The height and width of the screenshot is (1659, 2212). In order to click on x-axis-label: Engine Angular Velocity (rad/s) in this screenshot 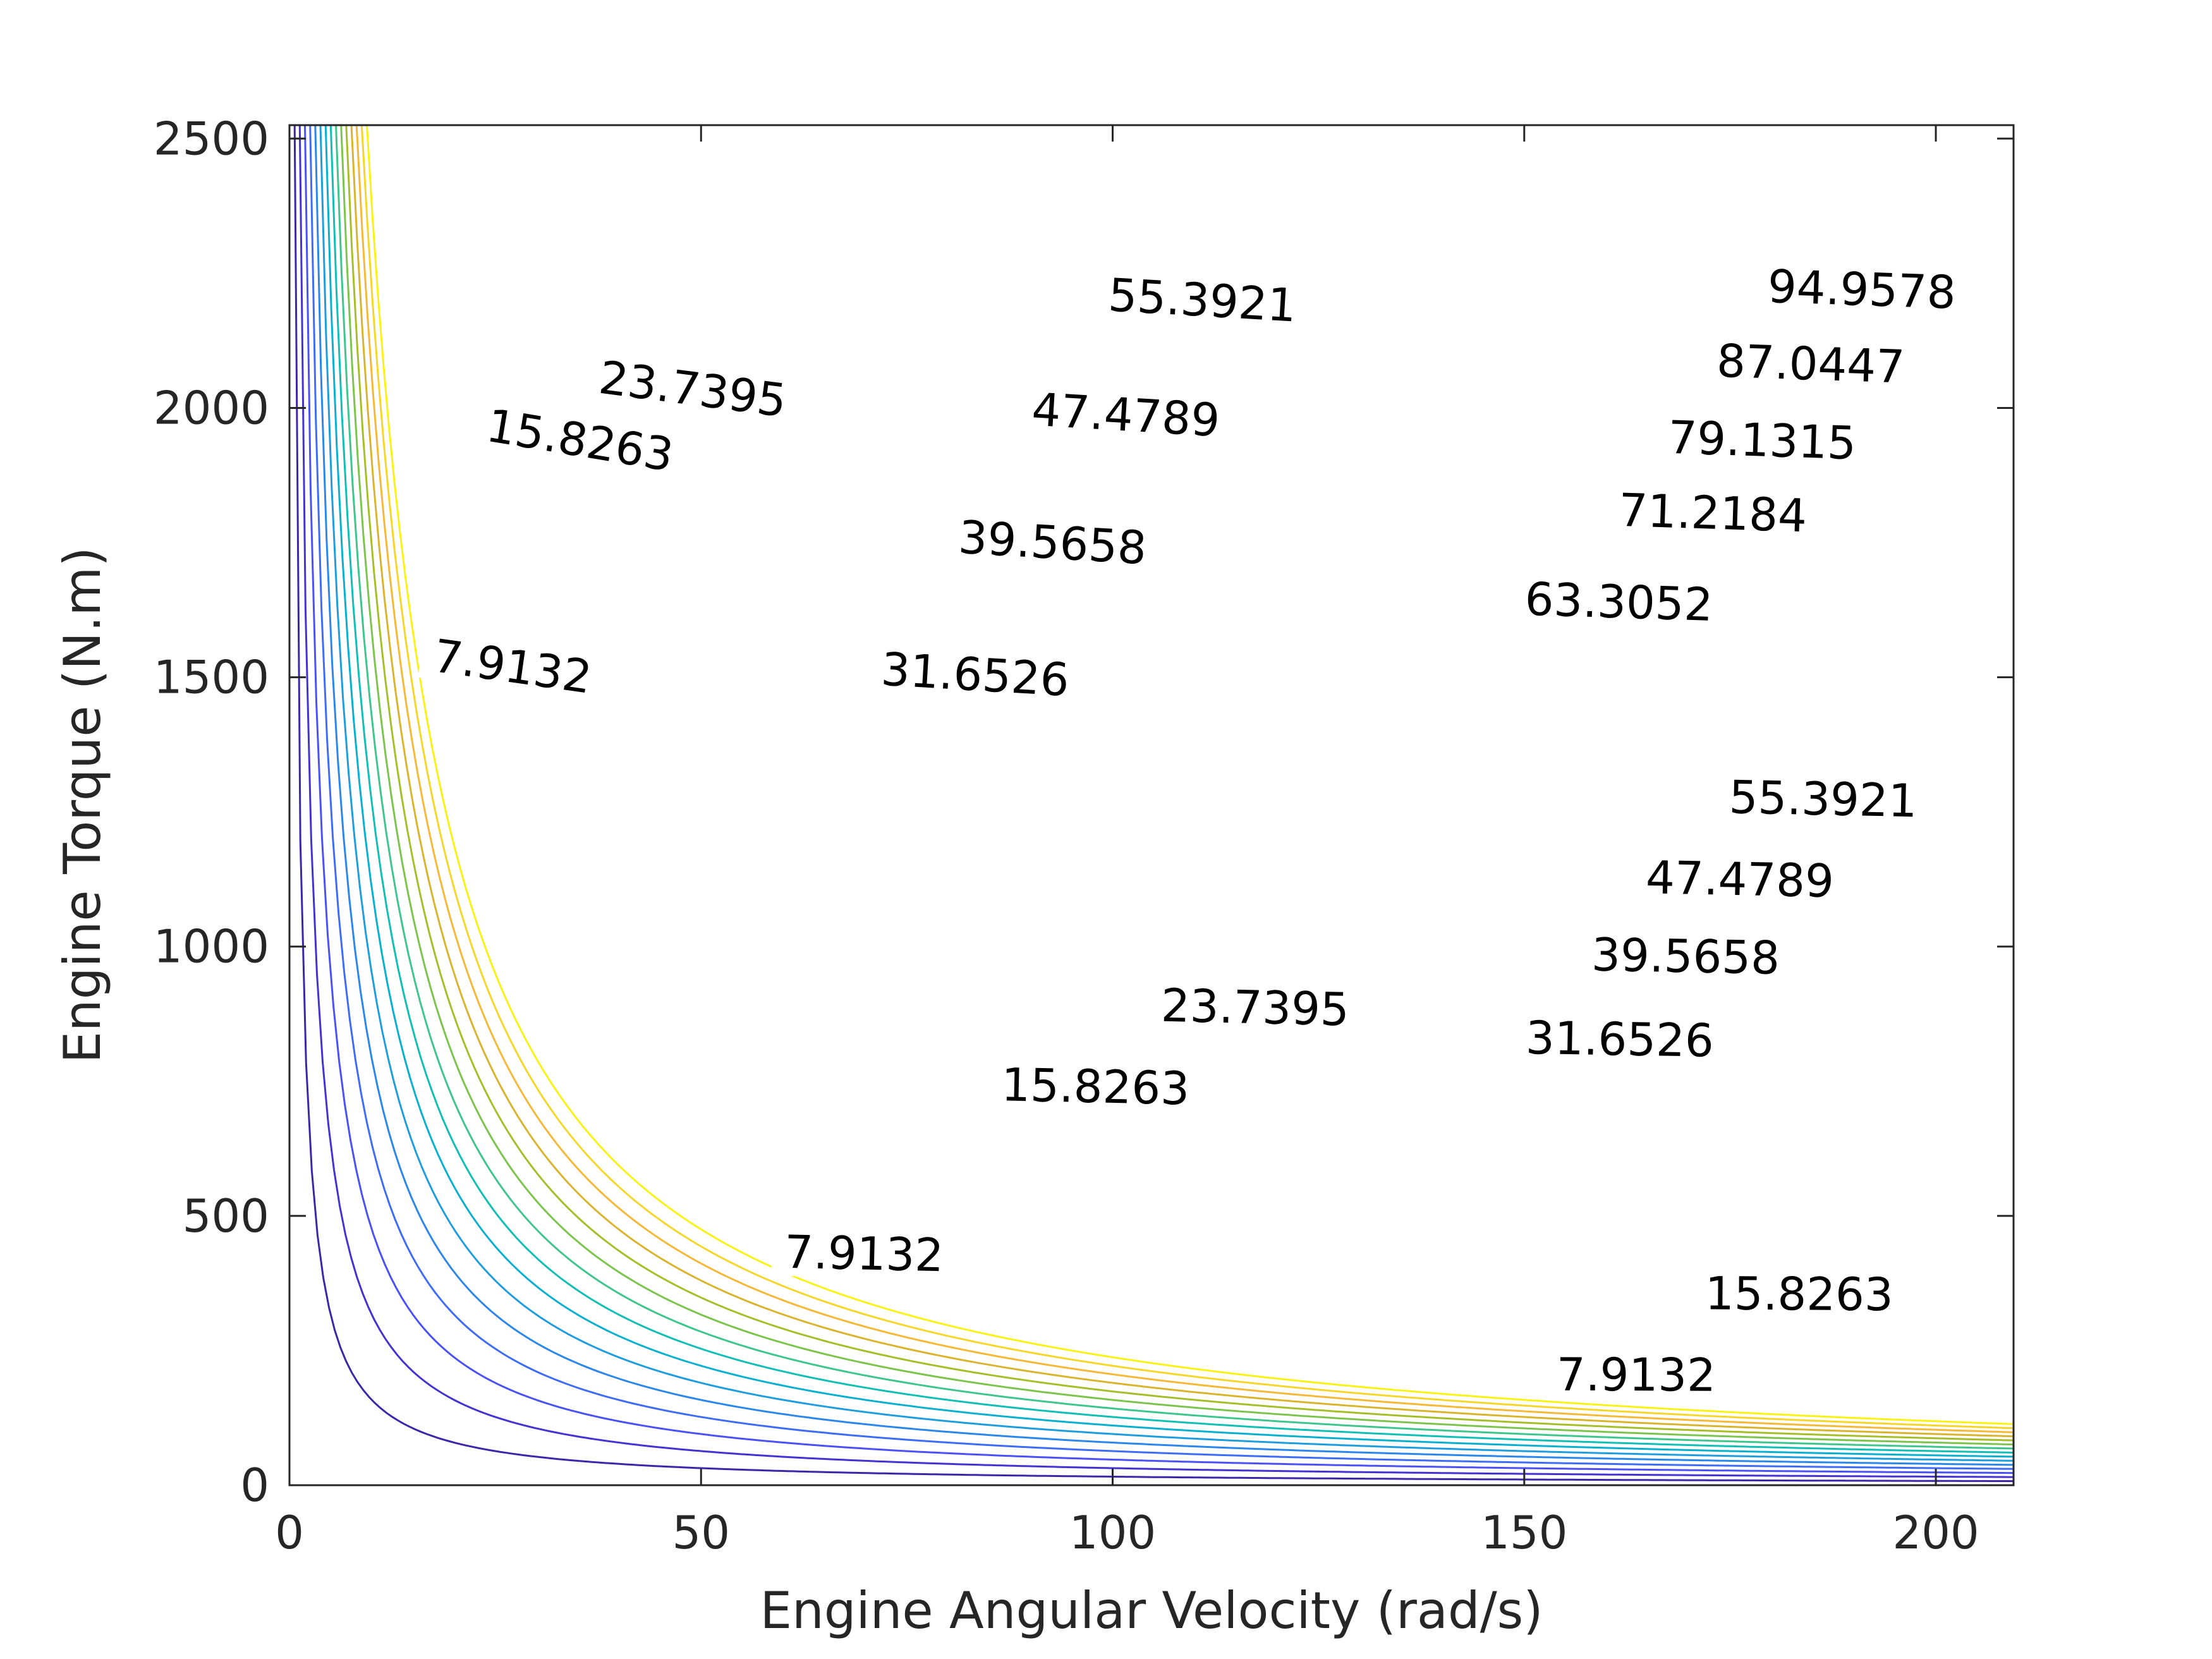, I will do `click(1151, 1610)`.